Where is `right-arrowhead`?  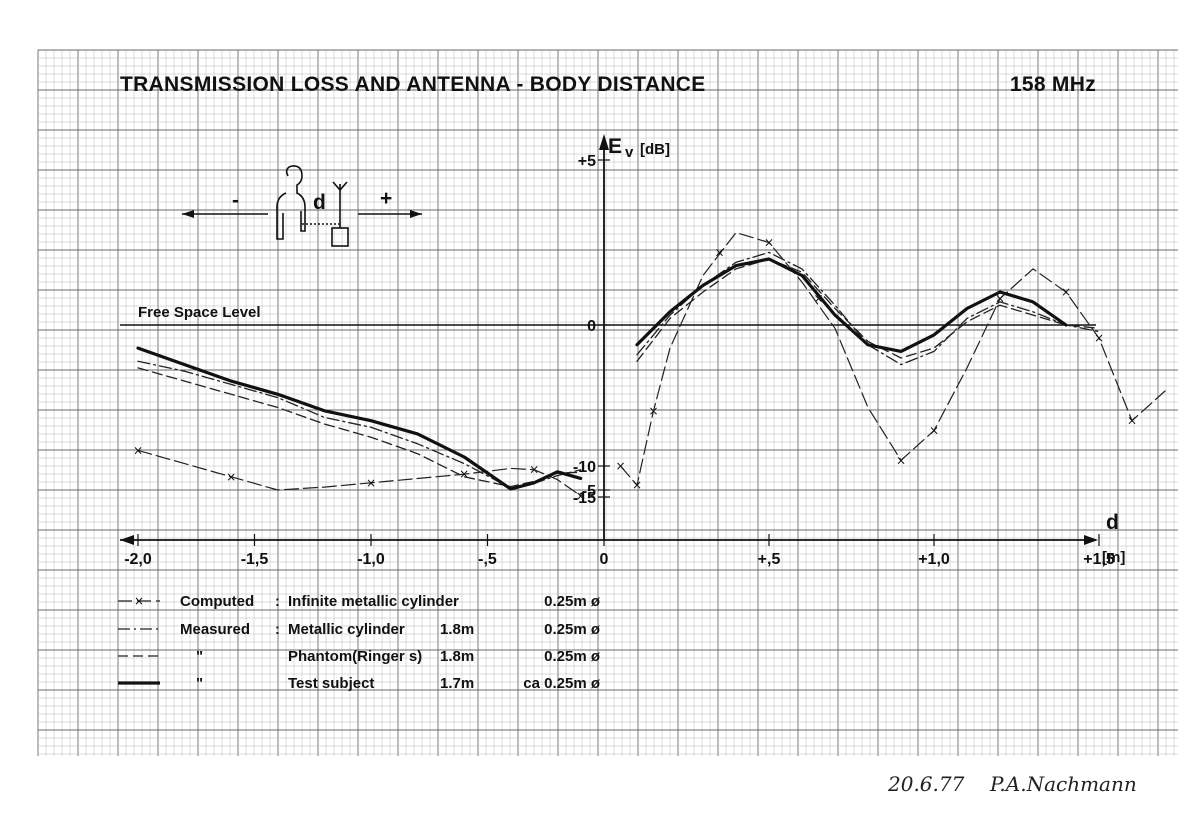
right-arrowhead is located at coordinates (416, 214).